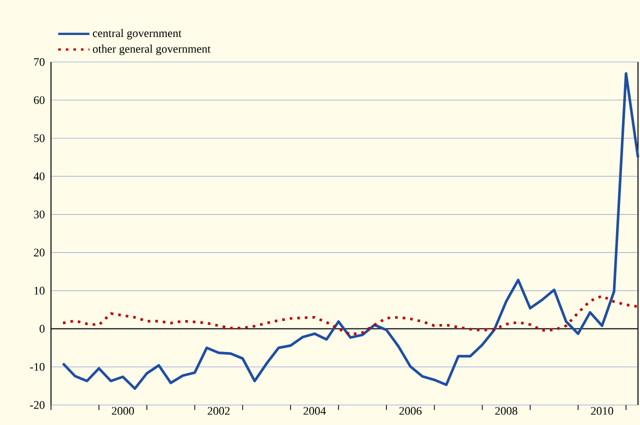 Image resolution: width=640 pixels, height=425 pixels. Describe the element at coordinates (39, 138) in the screenshot. I see `y-tick-label: 50` at that location.